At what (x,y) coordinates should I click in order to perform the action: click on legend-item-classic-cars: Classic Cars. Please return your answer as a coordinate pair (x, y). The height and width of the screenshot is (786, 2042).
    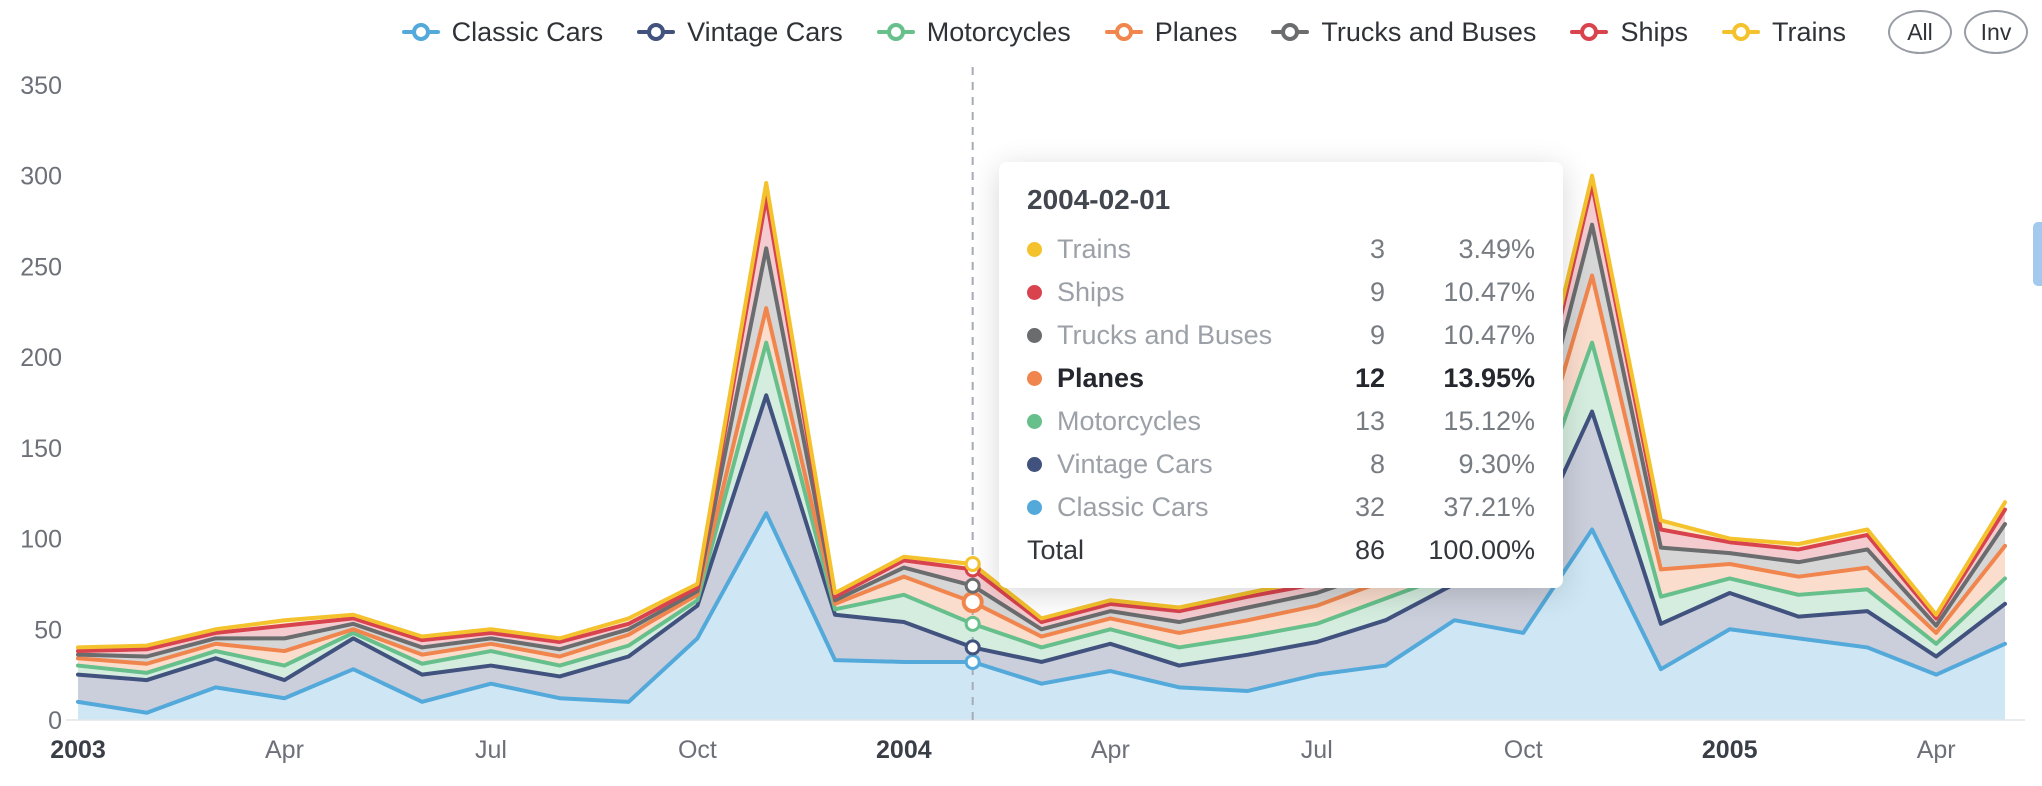
    Looking at the image, I should click on (502, 32).